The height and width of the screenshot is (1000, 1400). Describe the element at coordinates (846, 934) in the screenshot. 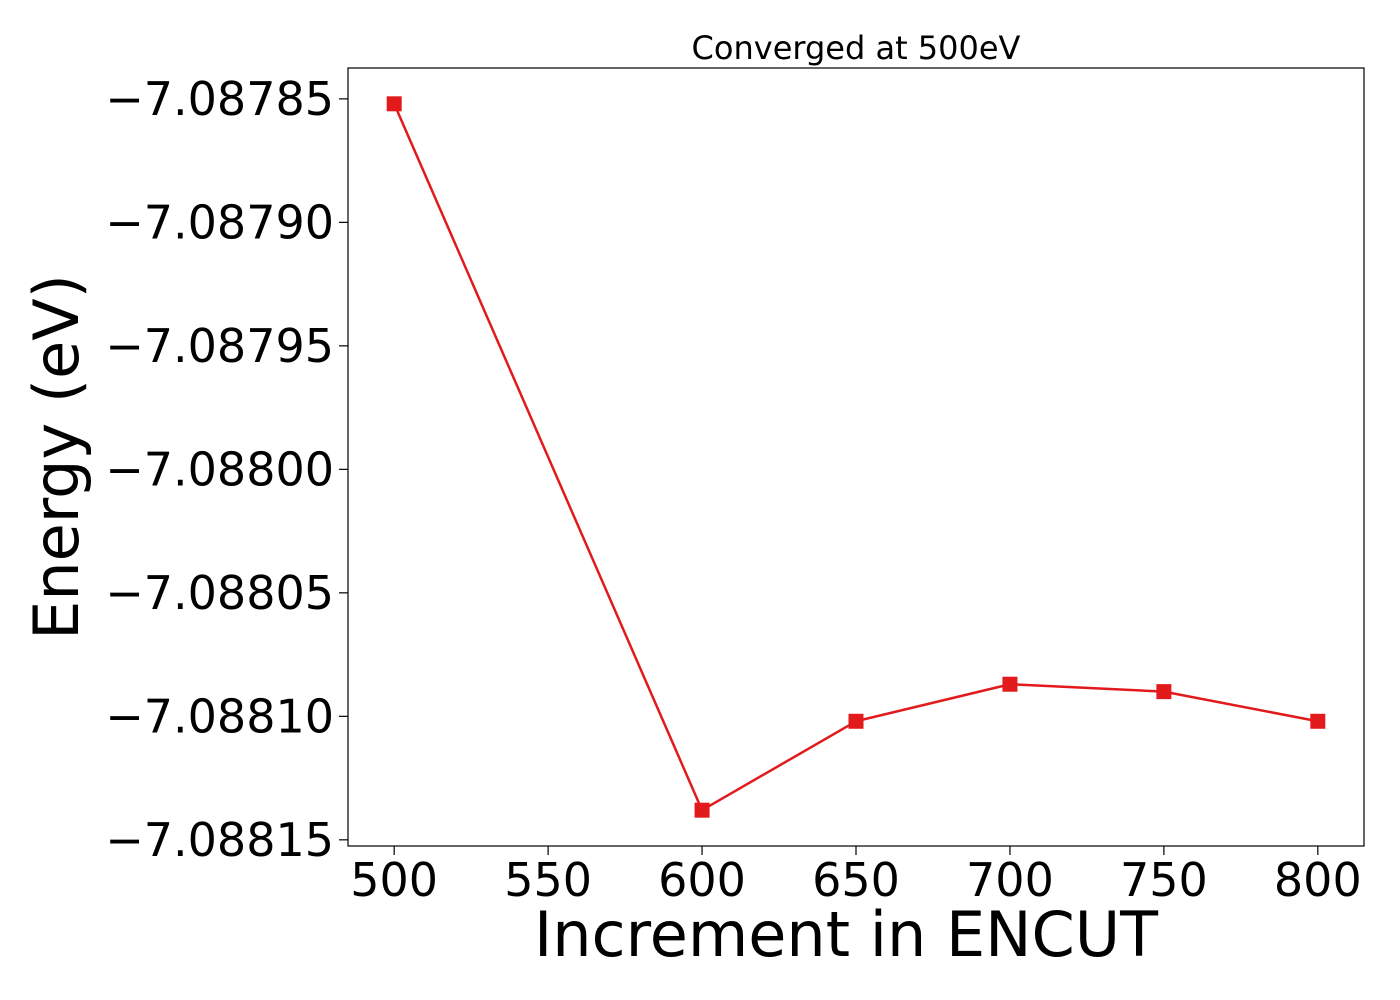

I see `x-axis-title: Increment in ENCUT` at that location.